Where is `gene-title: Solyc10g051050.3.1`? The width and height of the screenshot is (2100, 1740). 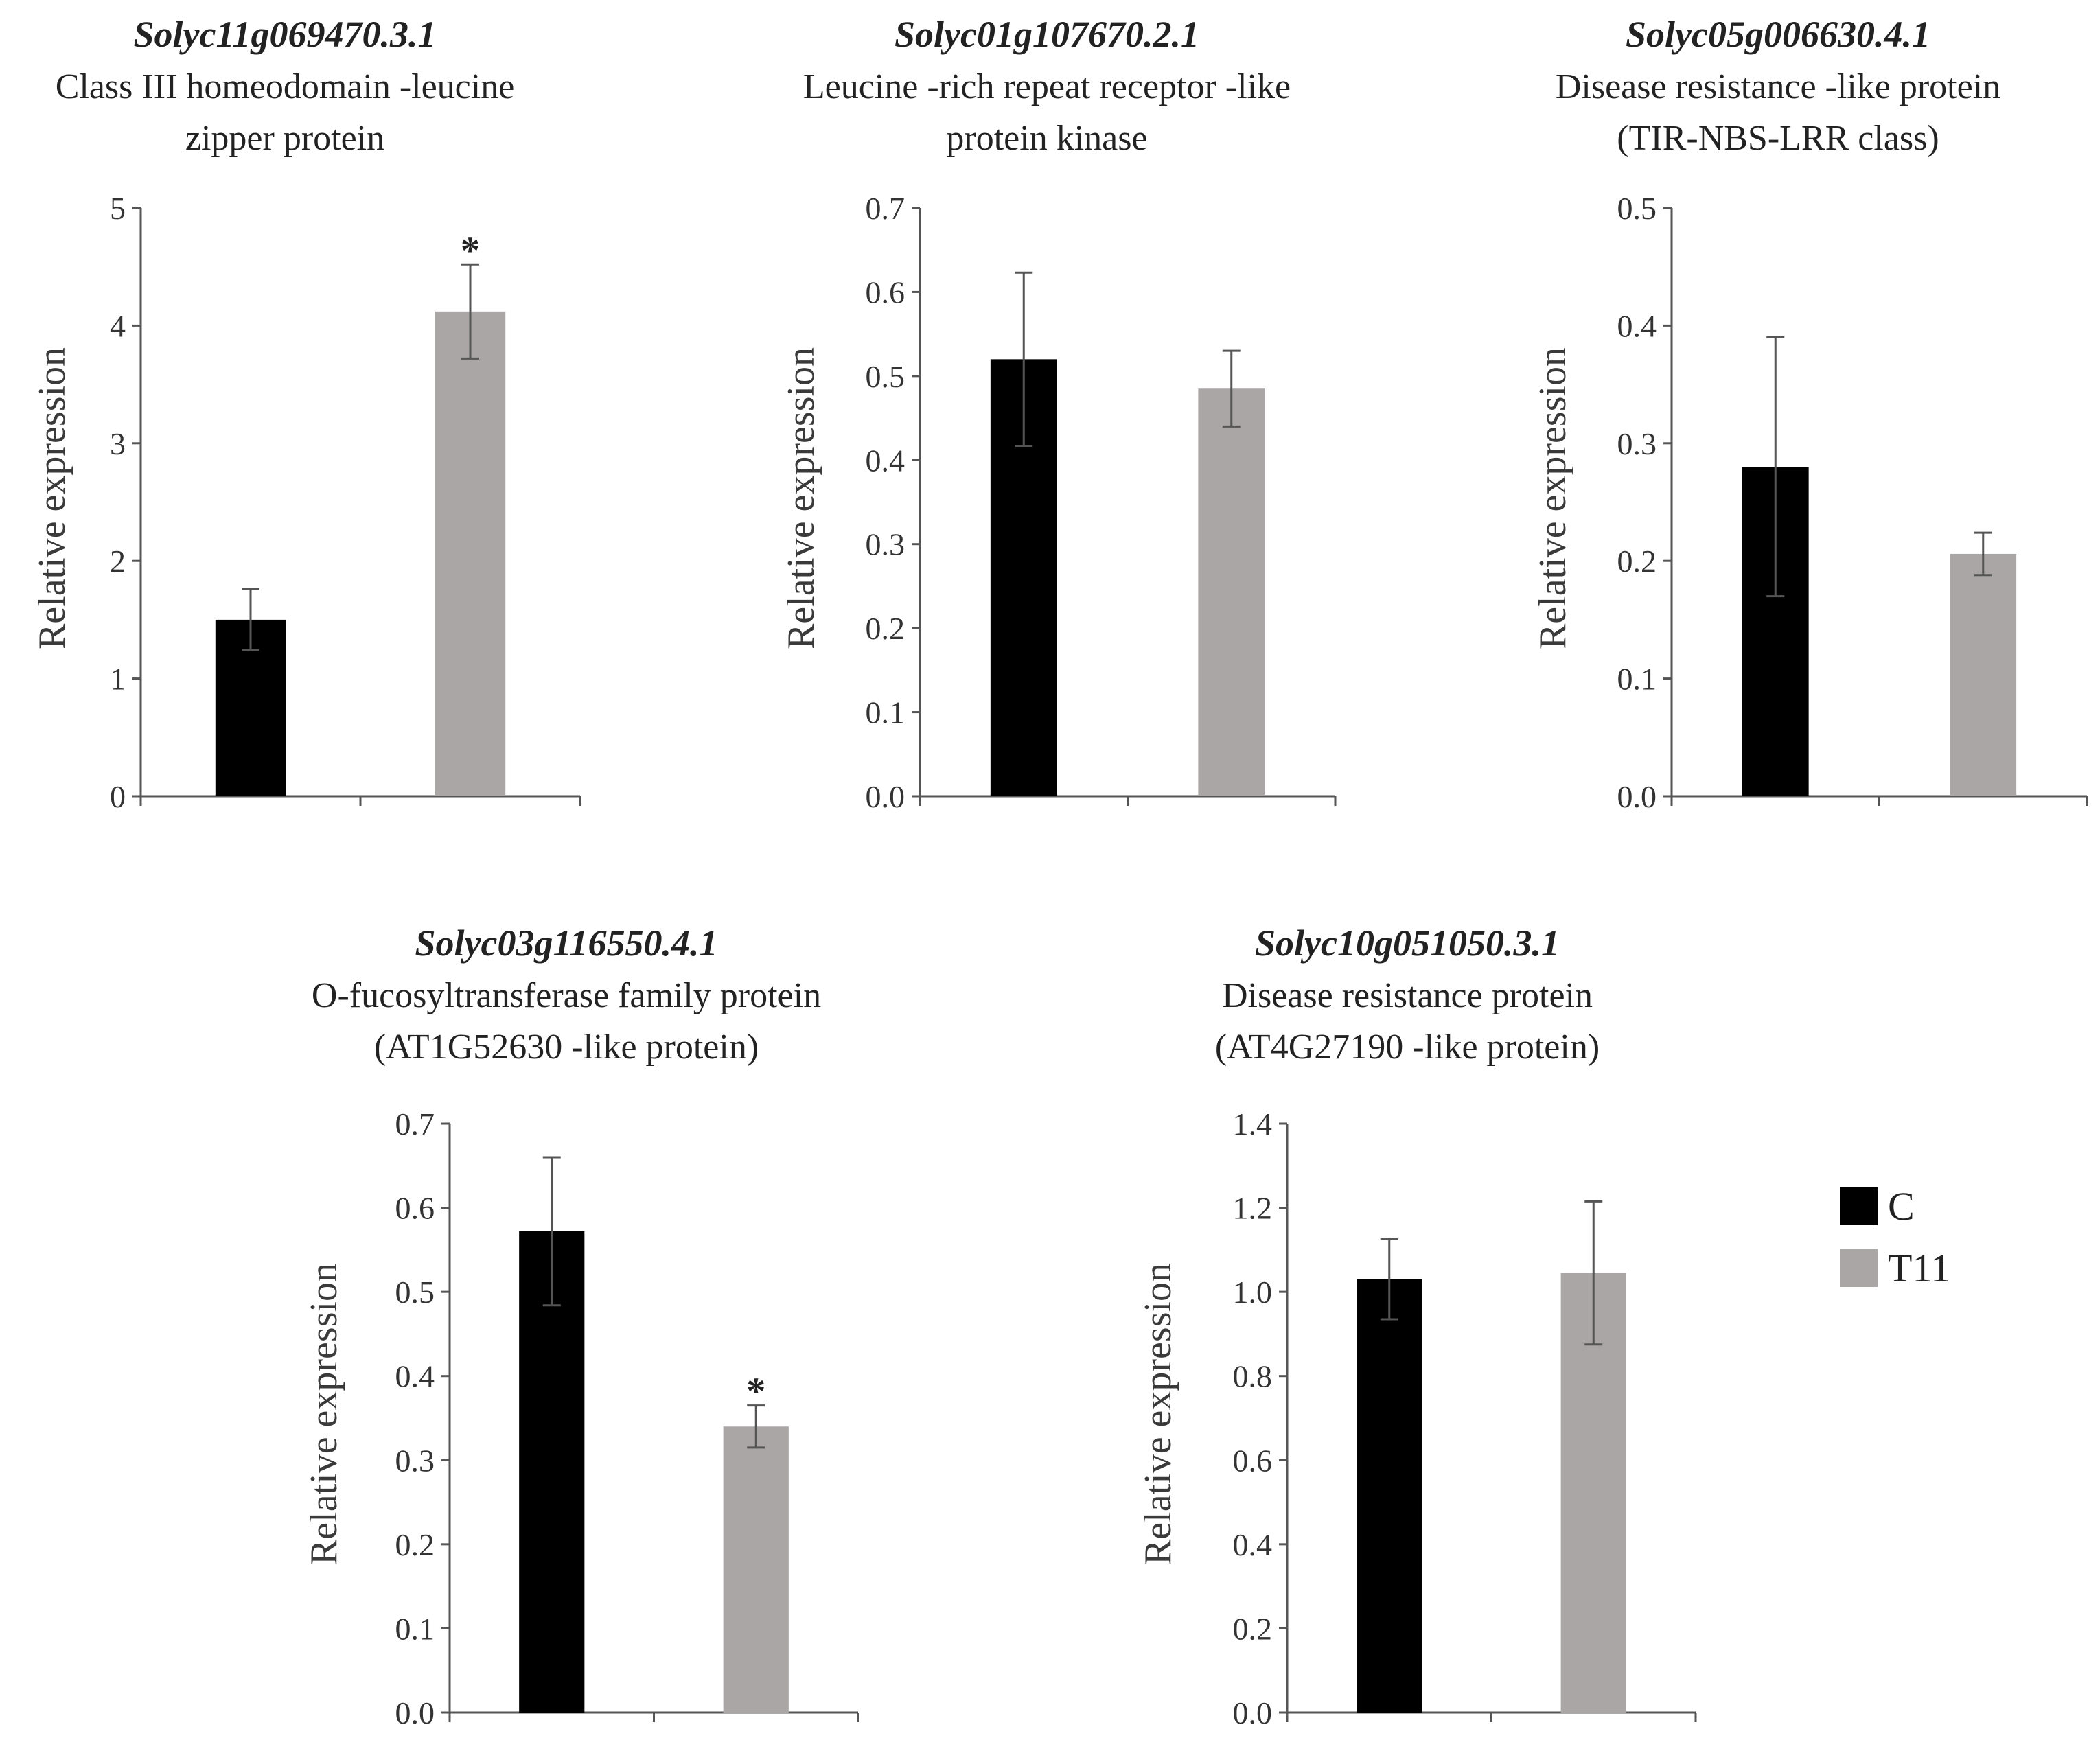 gene-title: Solyc10g051050.3.1 is located at coordinates (1408, 943).